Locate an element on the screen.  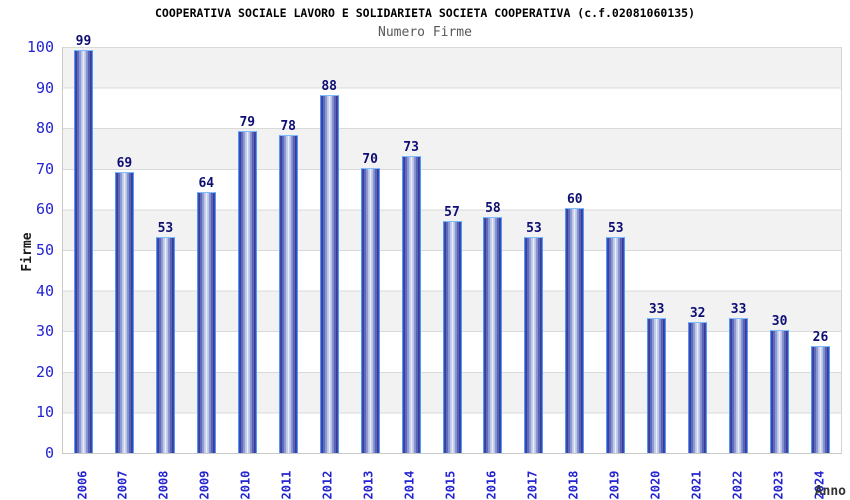
y-tick-label: 100 is located at coordinates (40, 47).